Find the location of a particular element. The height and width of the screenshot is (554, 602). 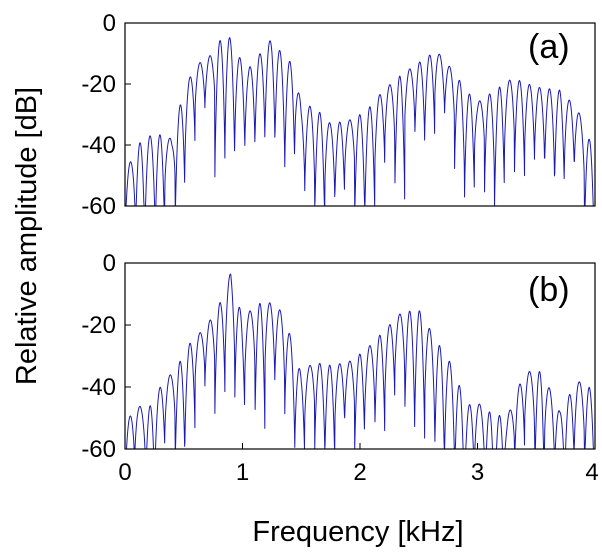

panel-b-ytick-label-3: -60 is located at coordinates (98, 449).